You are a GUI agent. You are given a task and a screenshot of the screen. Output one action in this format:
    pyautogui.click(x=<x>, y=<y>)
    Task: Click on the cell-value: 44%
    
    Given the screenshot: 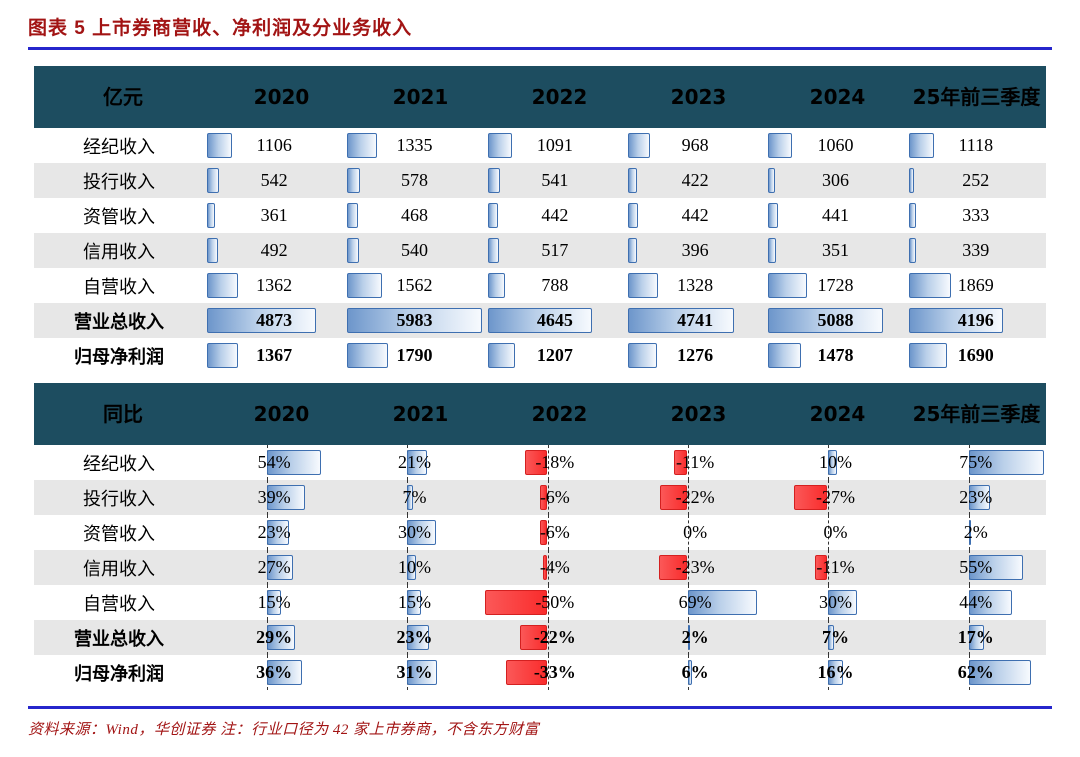 What is the action you would take?
    pyautogui.click(x=976, y=602)
    